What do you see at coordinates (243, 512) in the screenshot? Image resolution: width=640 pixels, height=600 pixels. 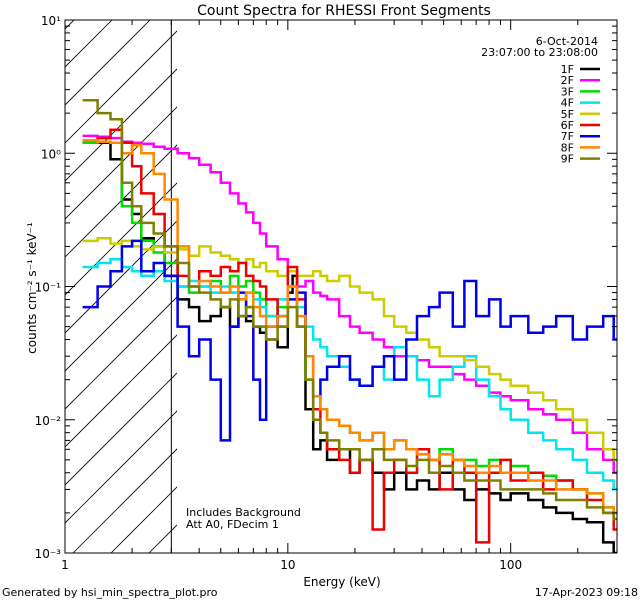 I see `annotation-background: Includes Background` at bounding box center [243, 512].